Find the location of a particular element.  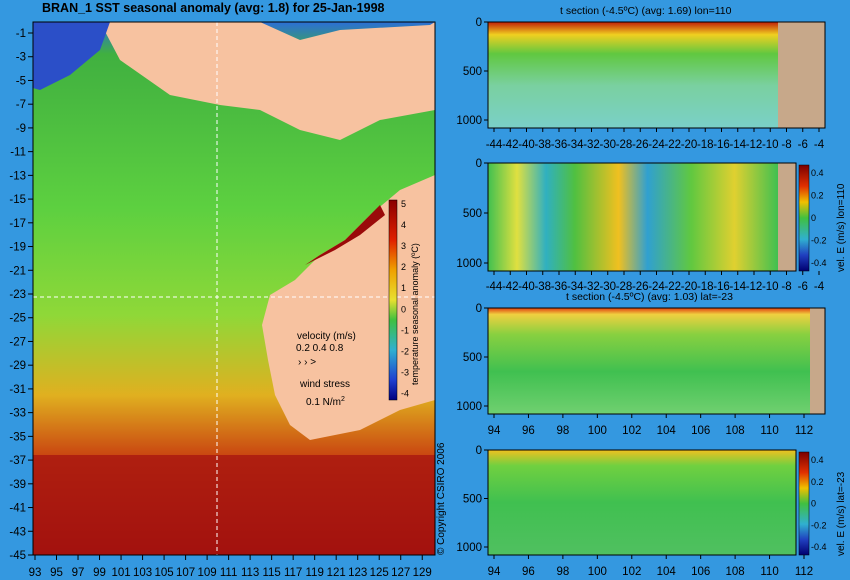

section2-y-axis: 0 500 1000 is located at coordinates (472, 214).